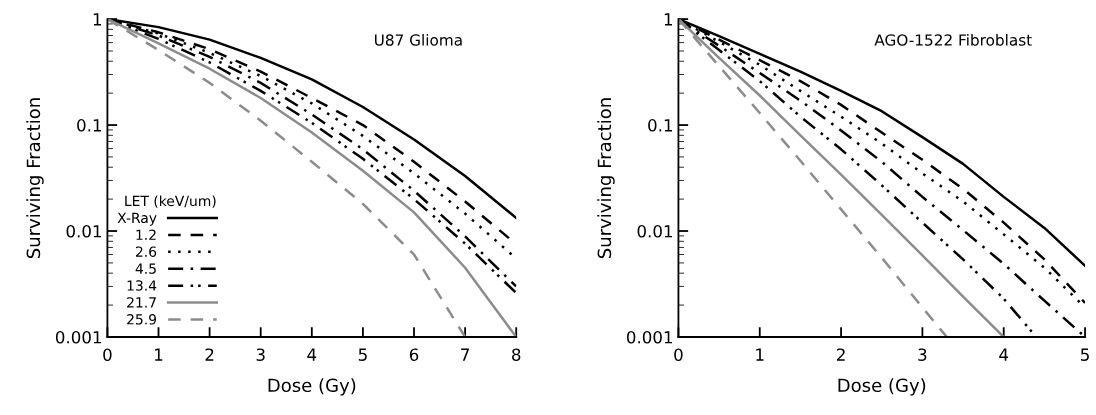 Image resolution: width=1096 pixels, height=415 pixels. I want to click on x-tick-label: 6, so click(414, 354).